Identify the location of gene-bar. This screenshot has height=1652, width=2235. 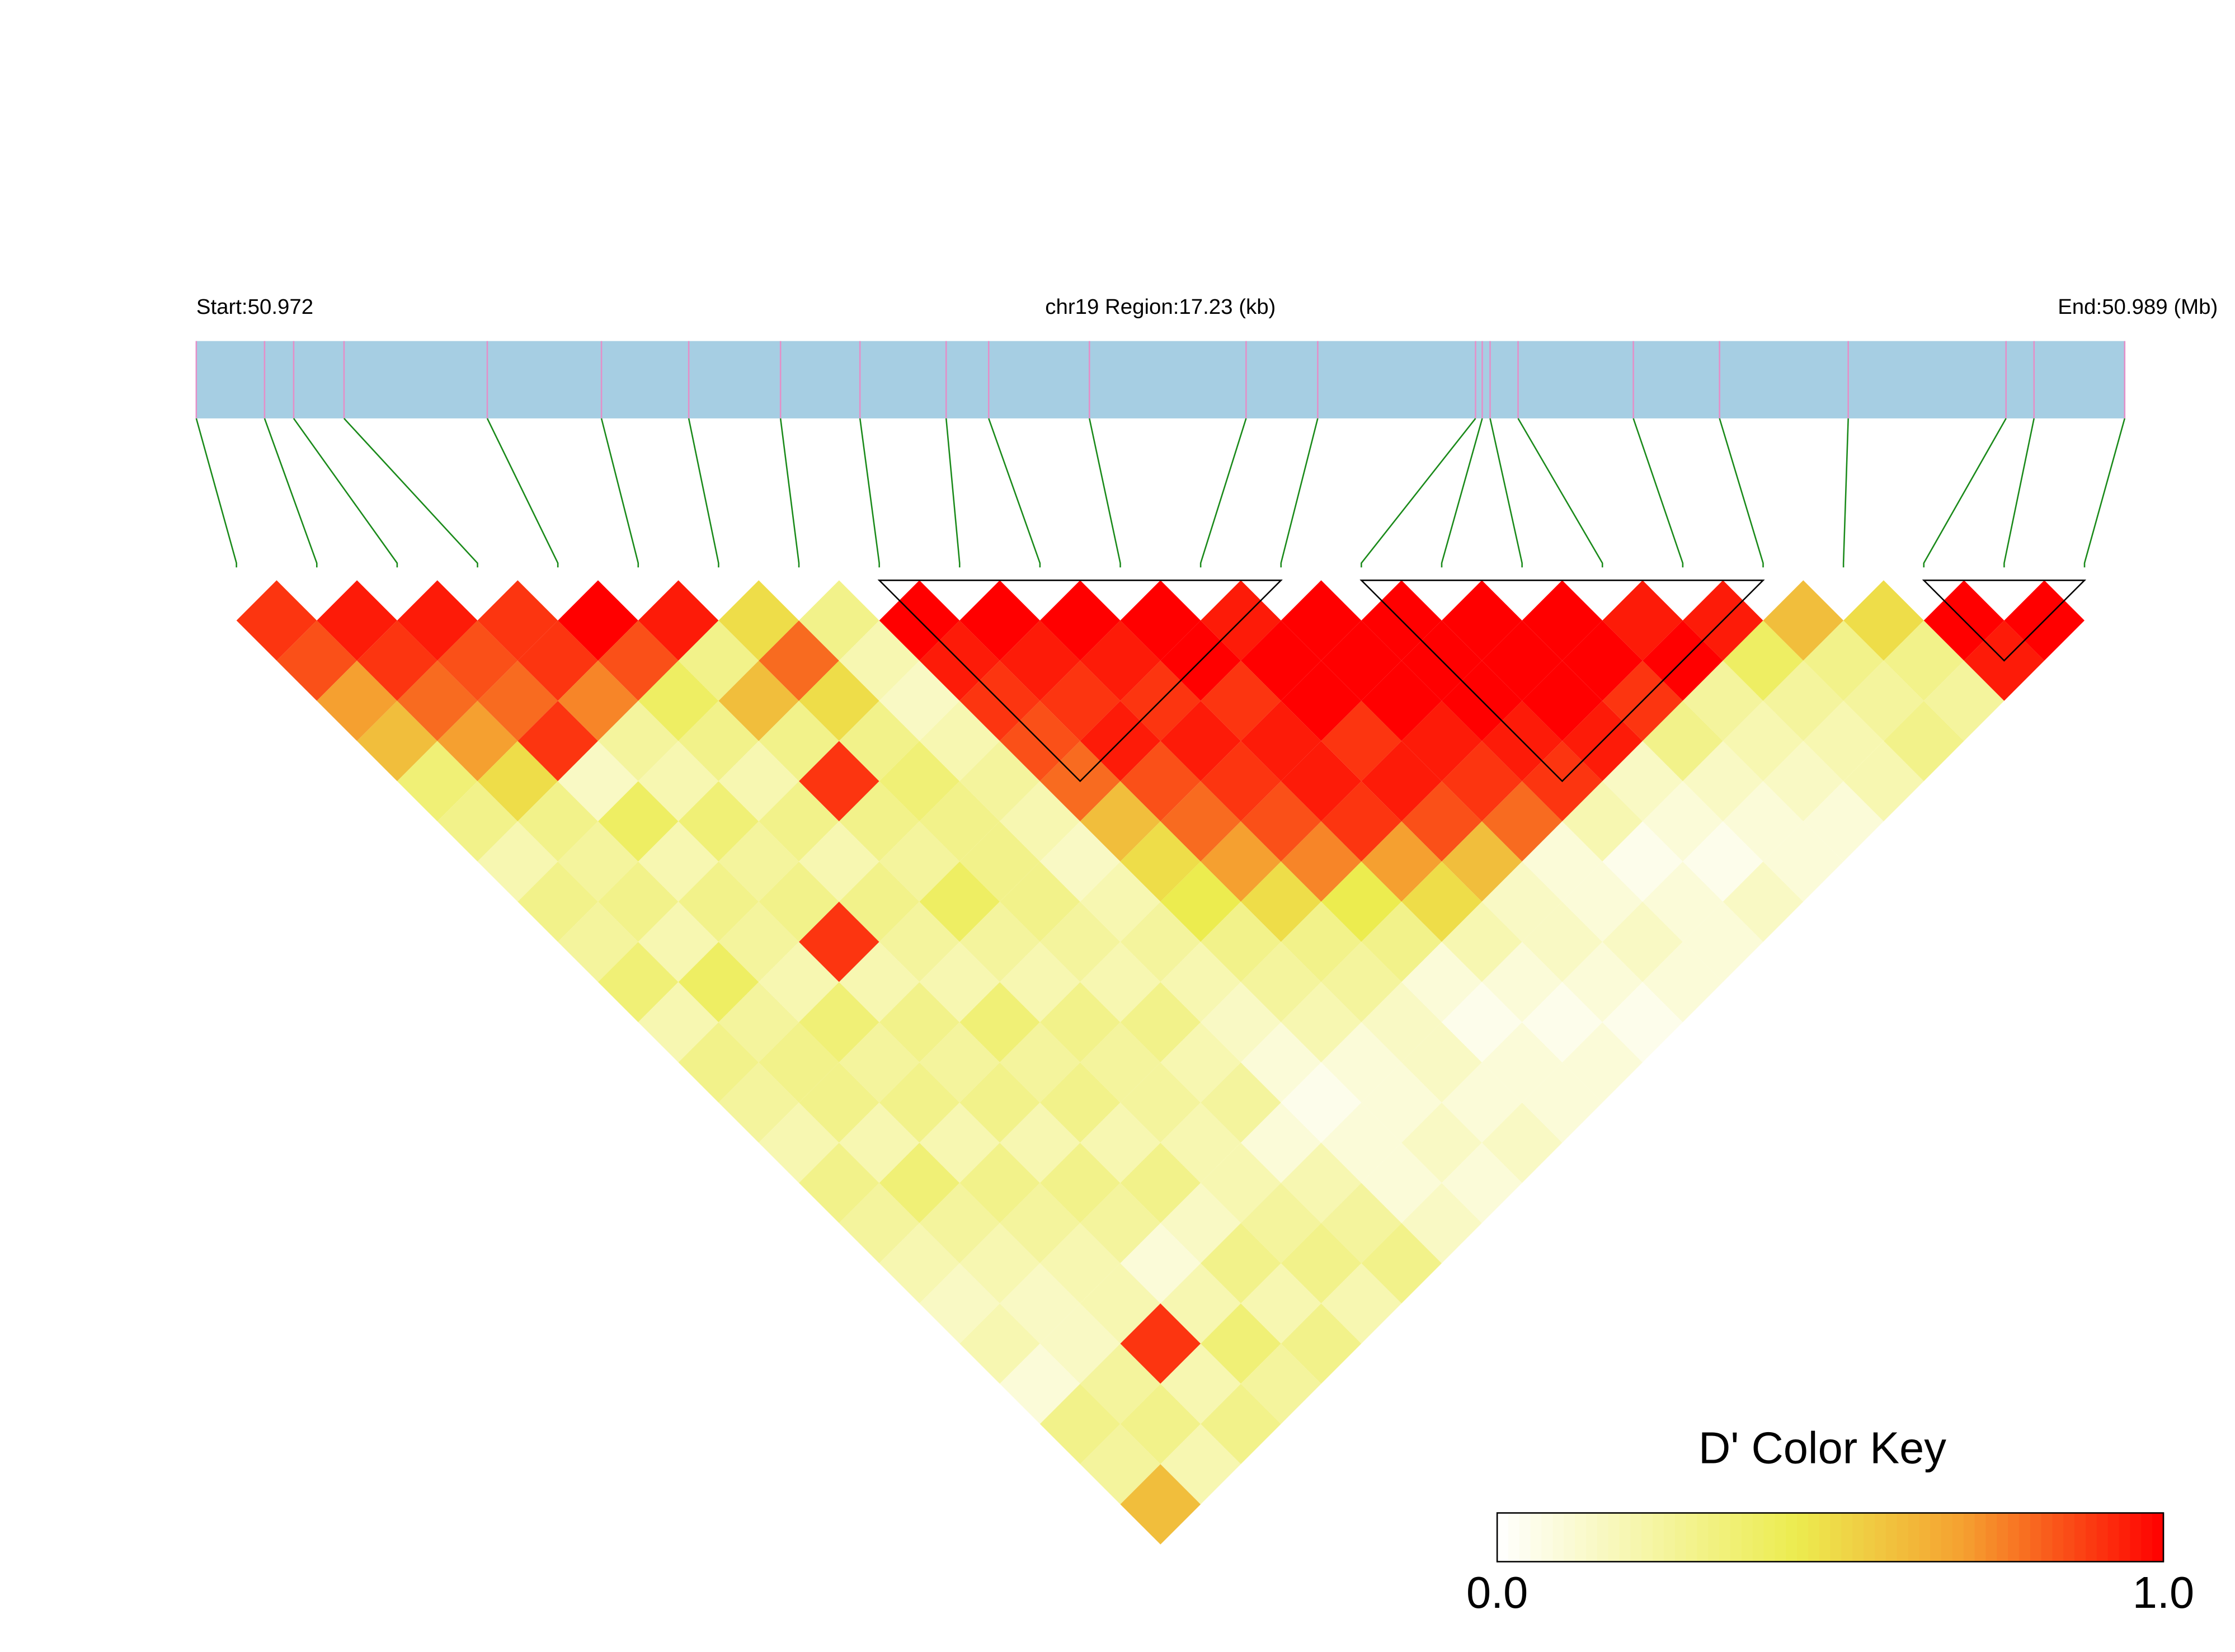
(1160, 379).